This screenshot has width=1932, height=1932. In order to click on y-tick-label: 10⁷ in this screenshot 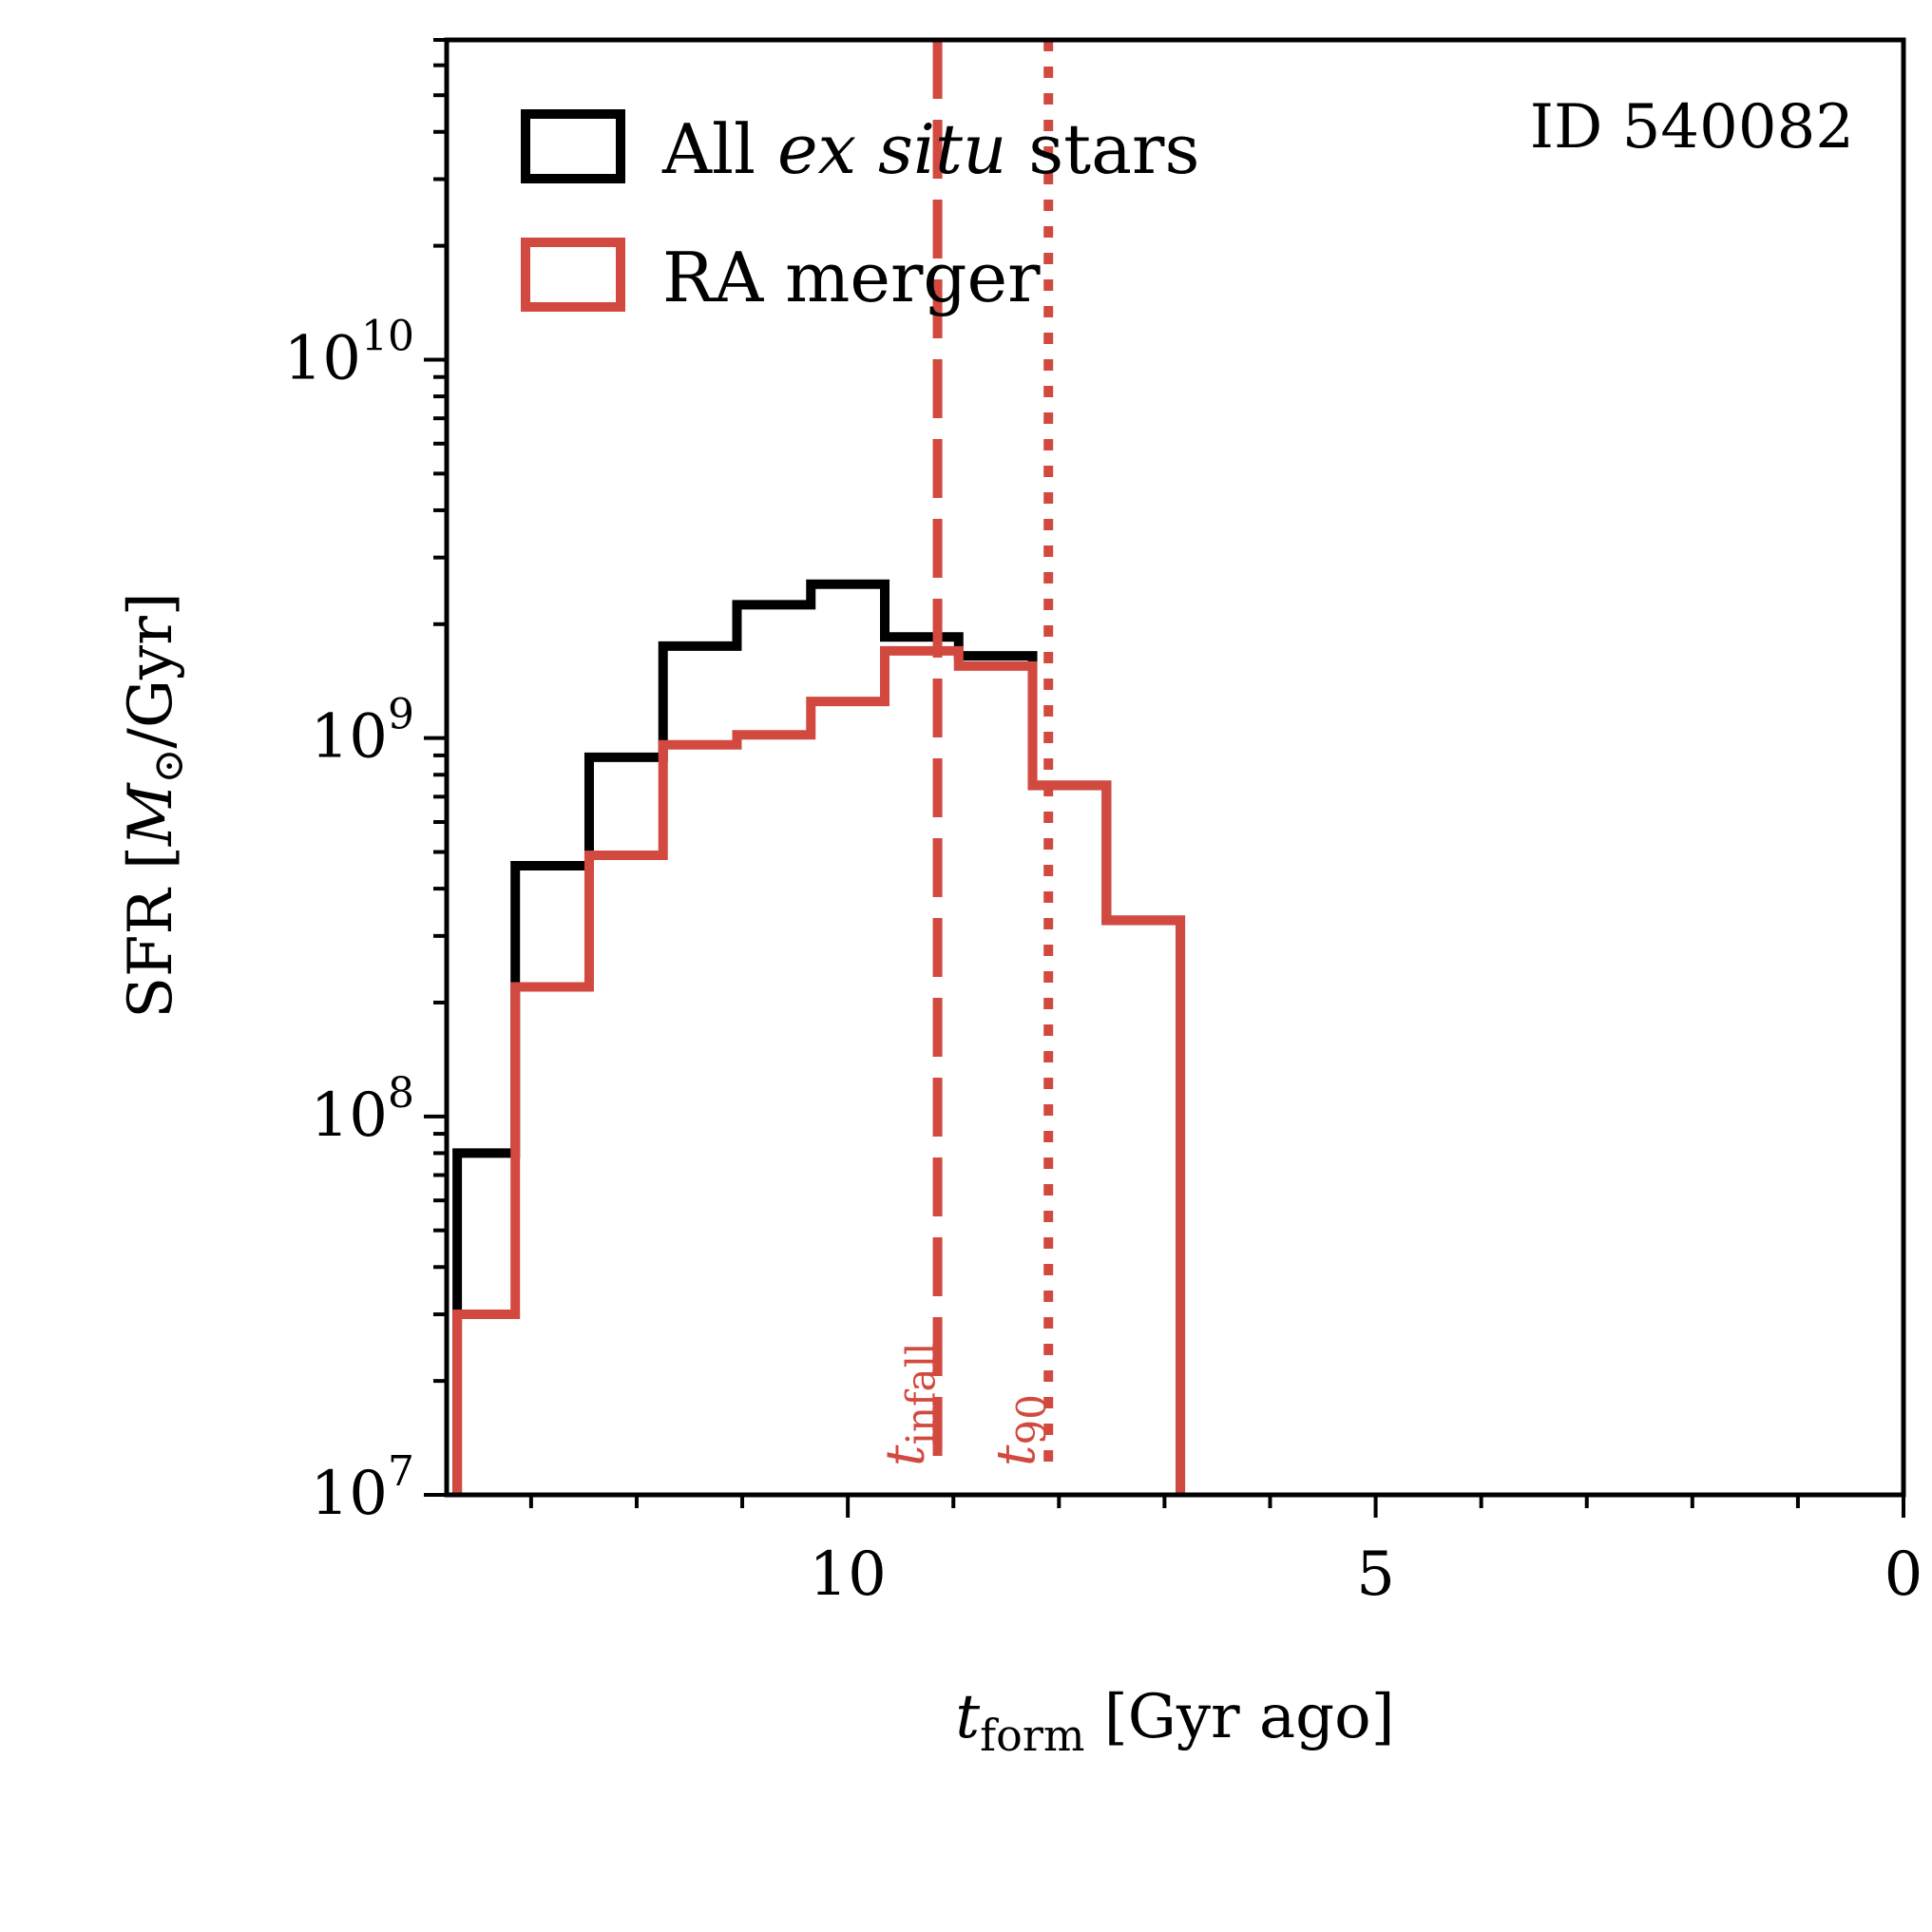, I will do `click(362, 1488)`.